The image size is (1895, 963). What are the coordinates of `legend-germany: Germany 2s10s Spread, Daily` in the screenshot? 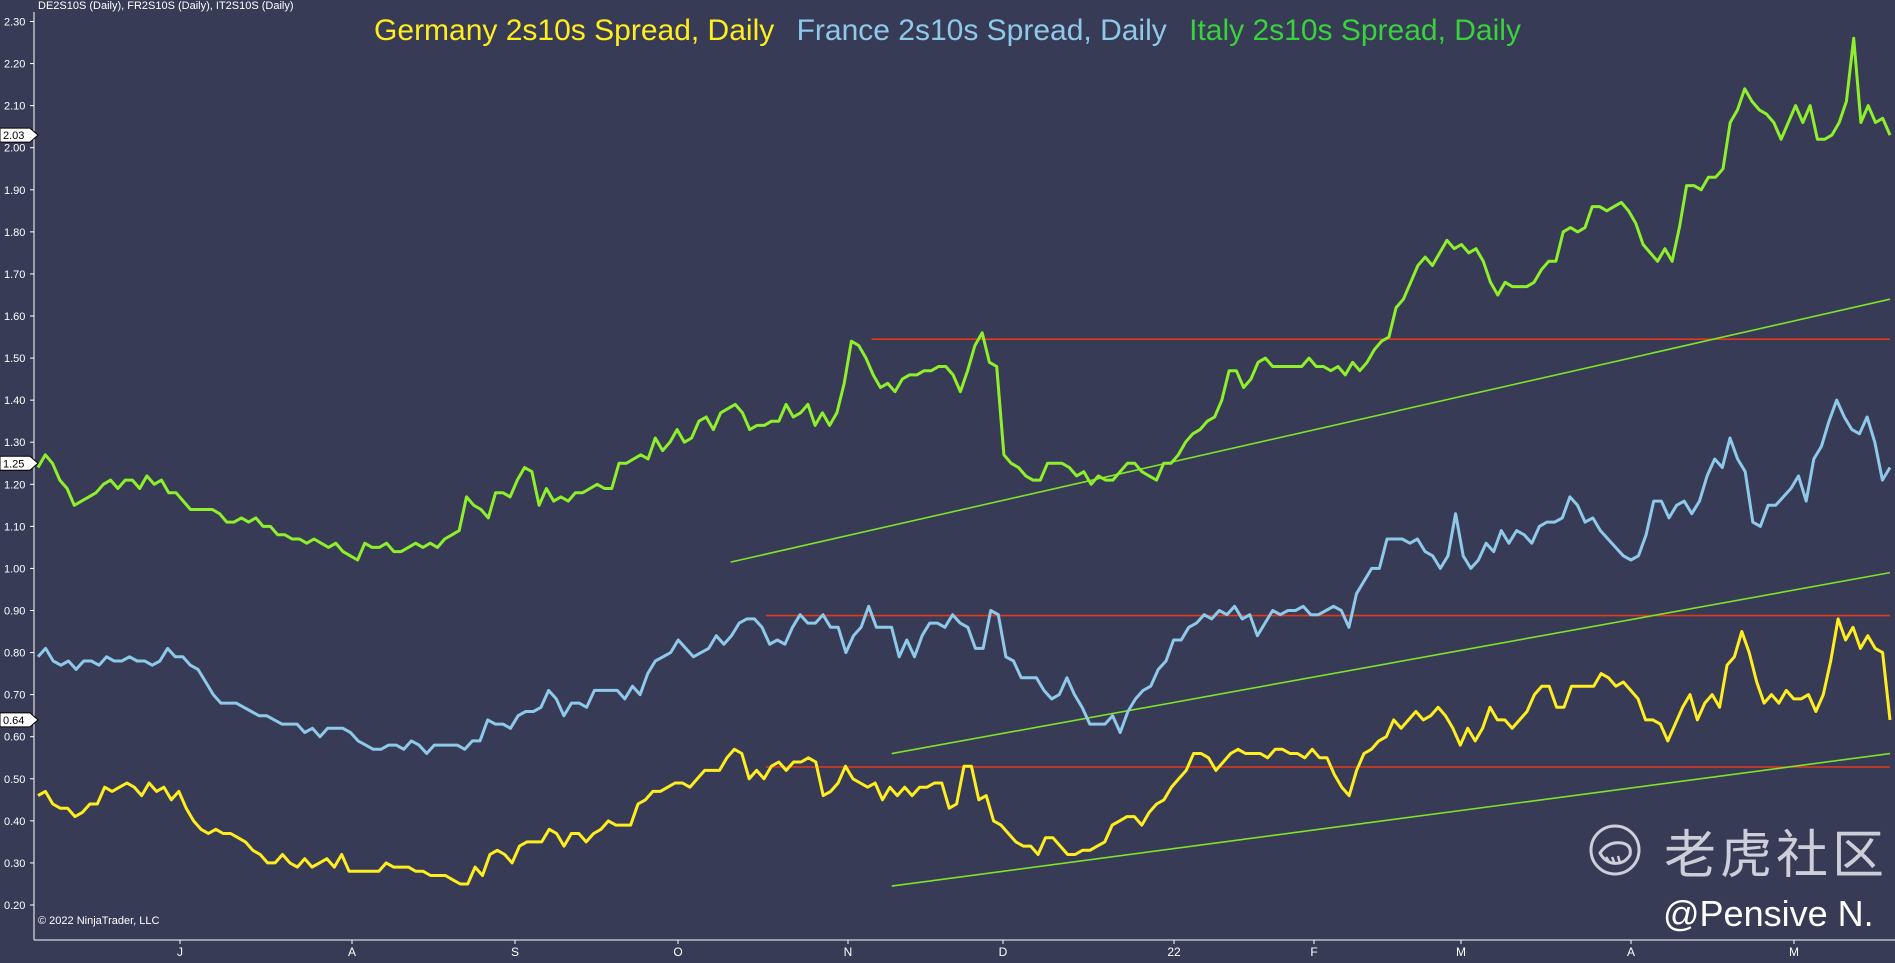 It's located at (574, 30).